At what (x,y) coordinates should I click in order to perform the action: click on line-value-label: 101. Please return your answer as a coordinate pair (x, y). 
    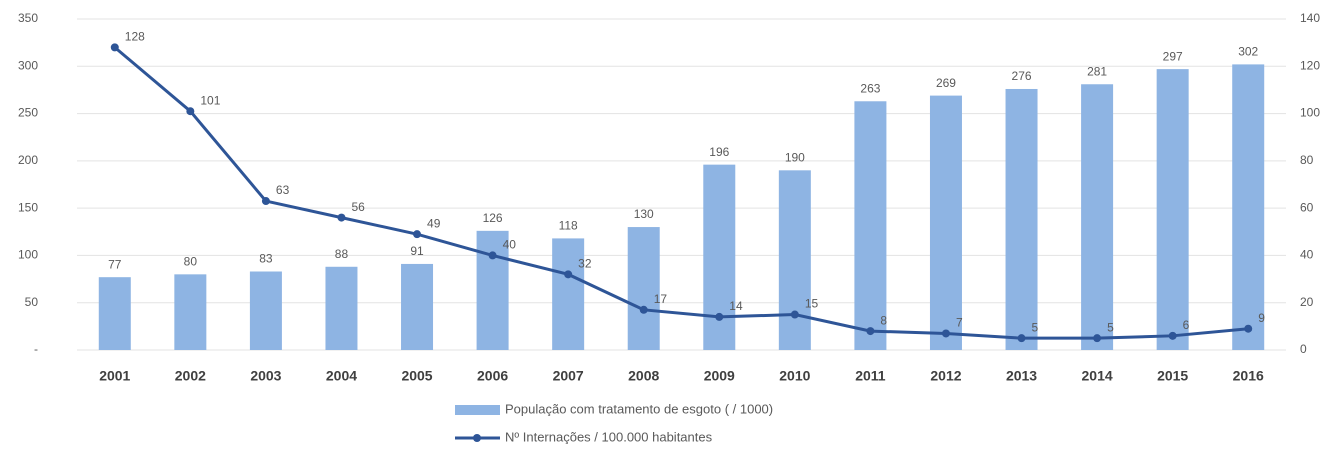
    Looking at the image, I should click on (210, 100).